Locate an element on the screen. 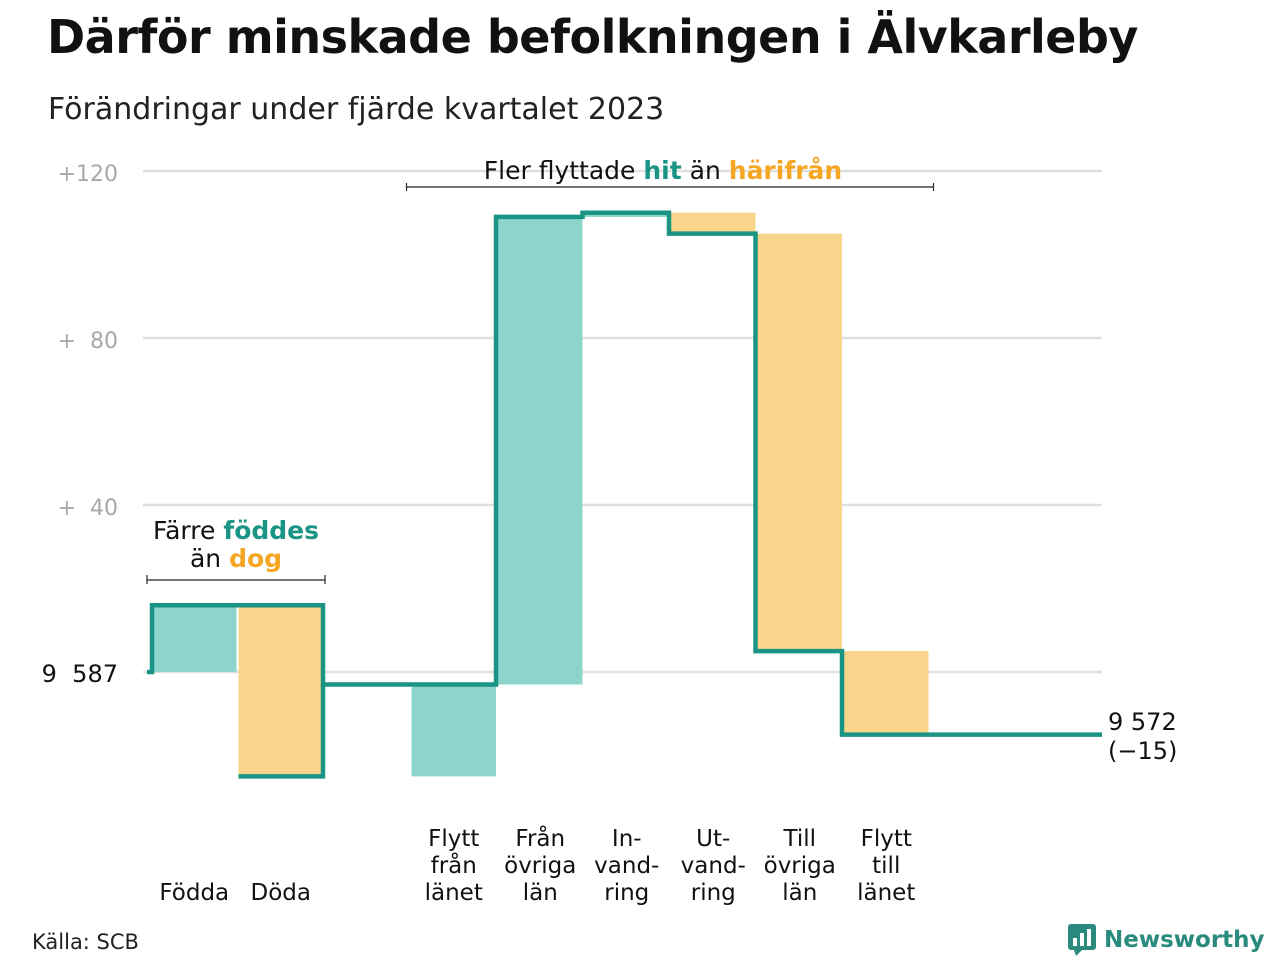  annotation-segment: hit is located at coordinates (662, 170).